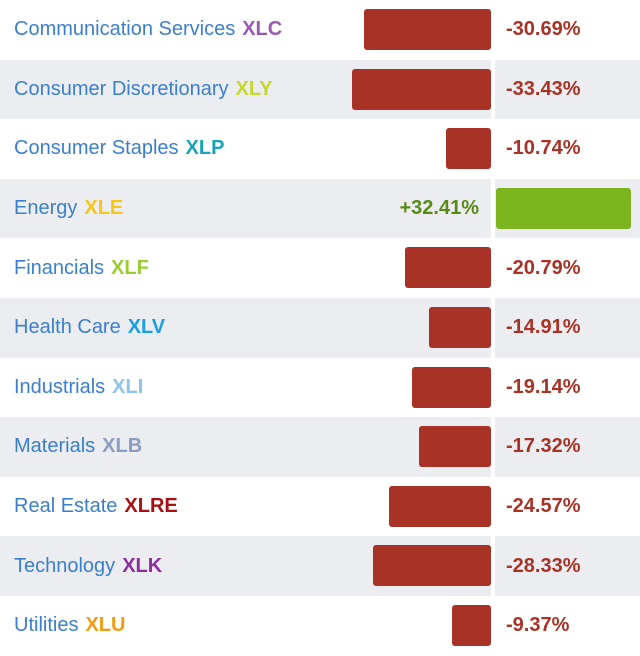 Image resolution: width=640 pixels, height=656 pixels. I want to click on sector-ticker: XLK, so click(142, 565).